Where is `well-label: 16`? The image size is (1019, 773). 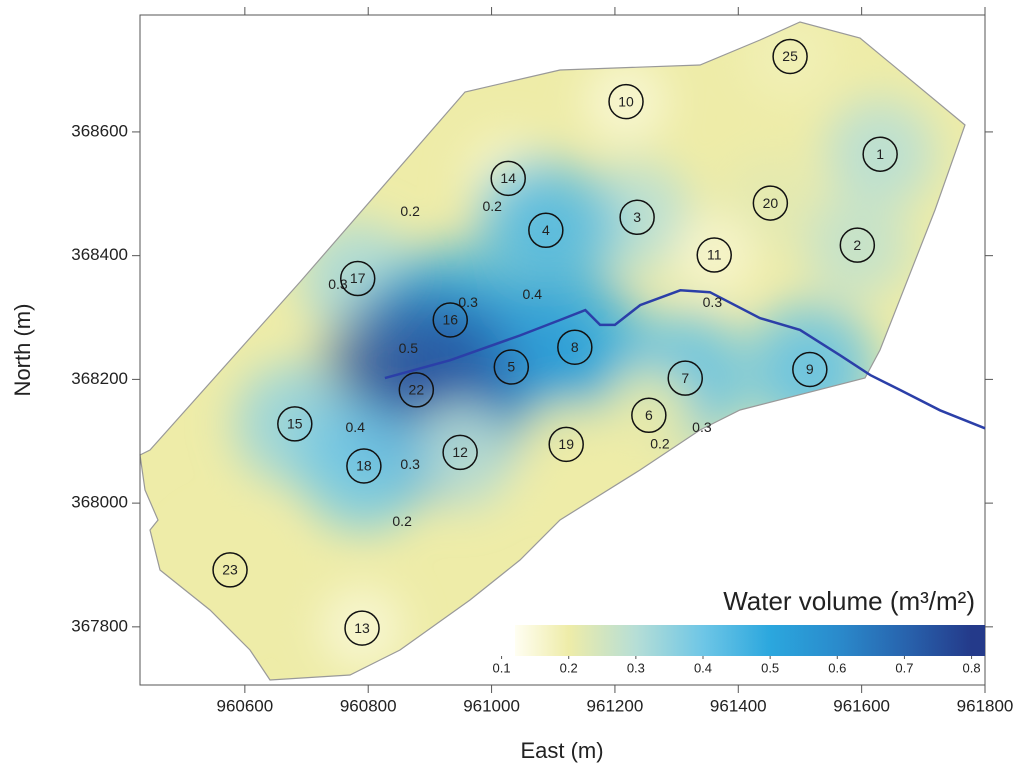 well-label: 16 is located at coordinates (450, 320).